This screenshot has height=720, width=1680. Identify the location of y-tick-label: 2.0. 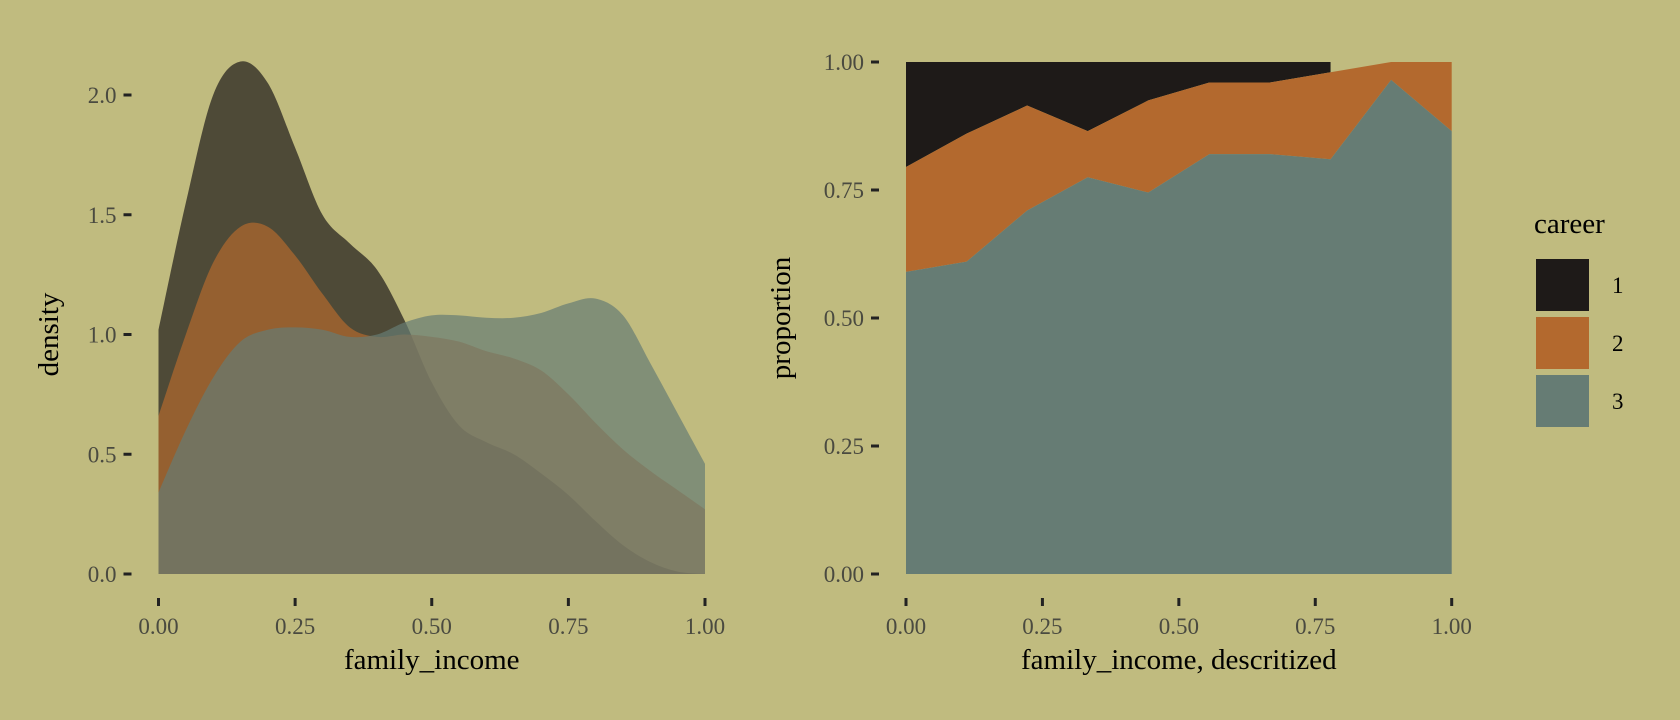
(102, 95).